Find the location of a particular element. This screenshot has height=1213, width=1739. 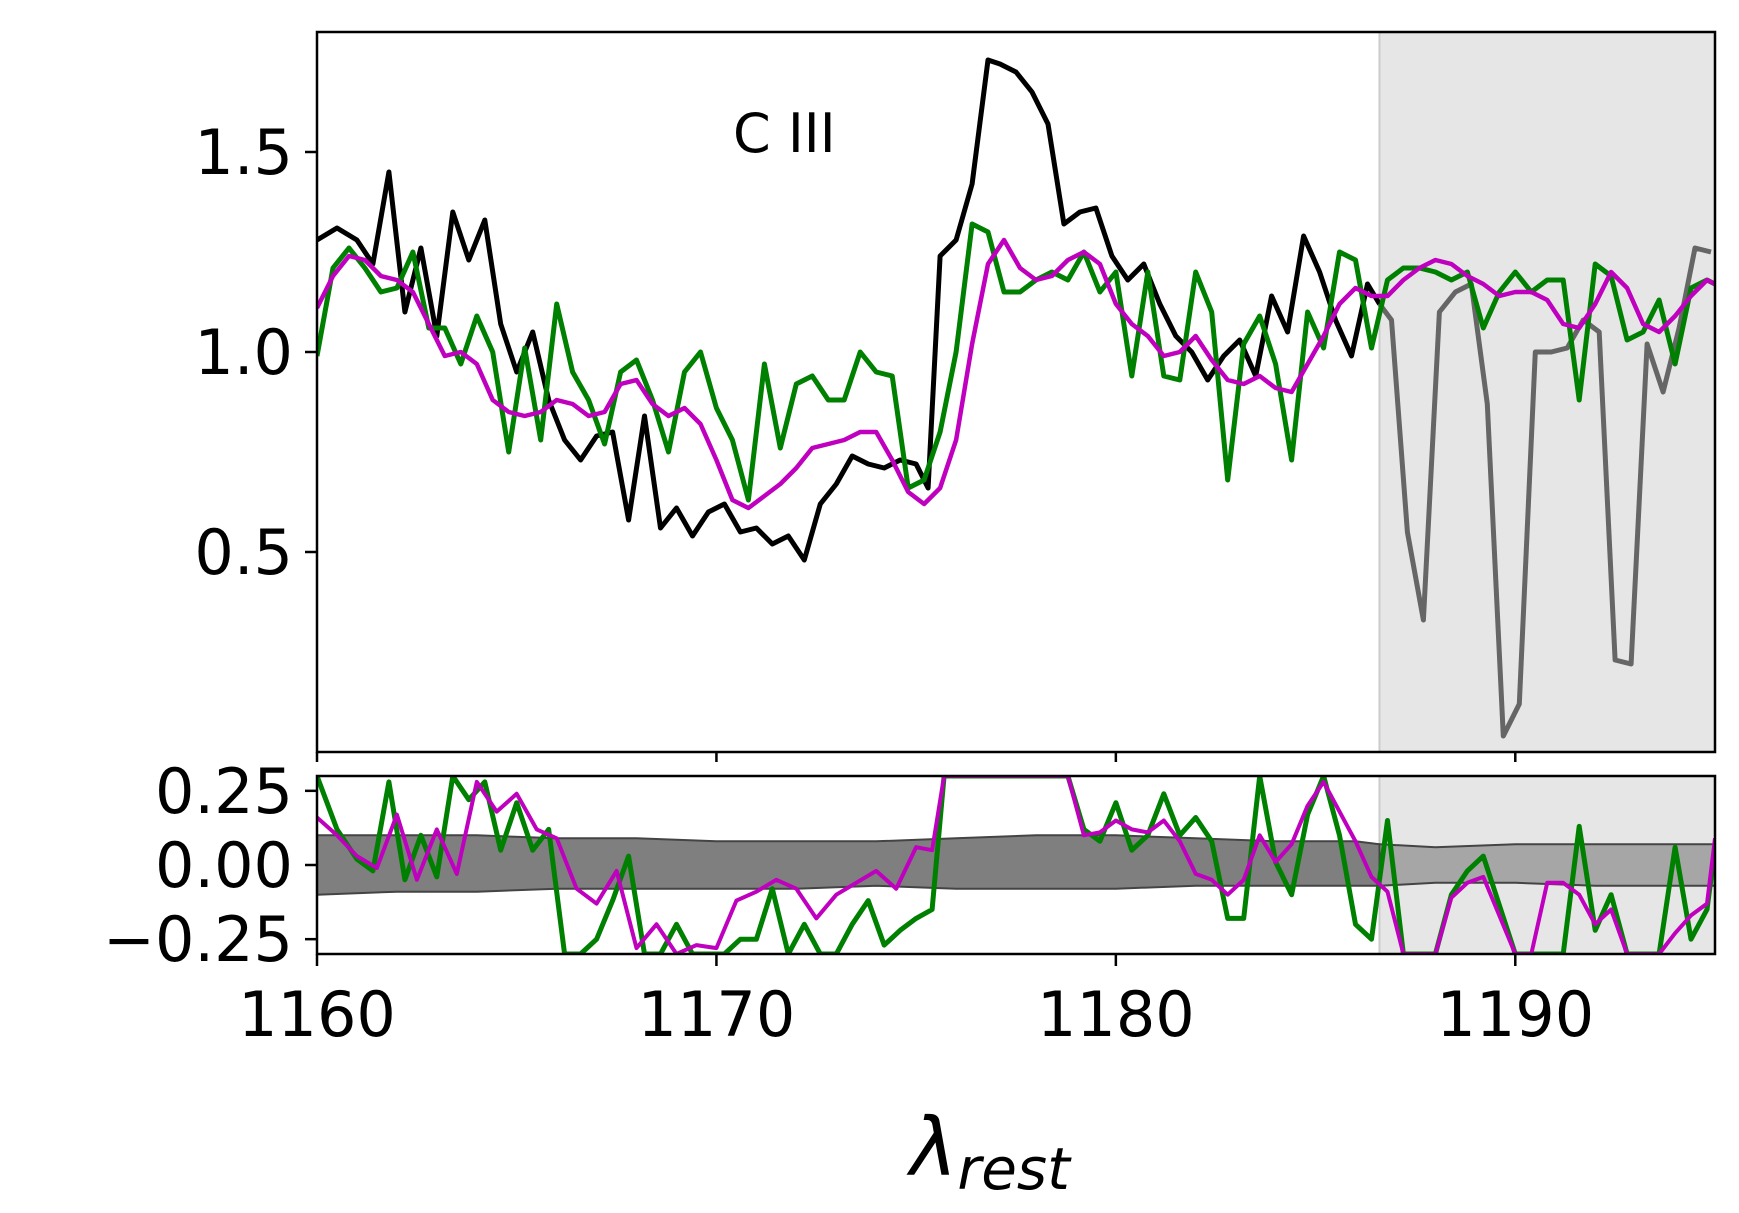

bottom-y-tick-label: −0.25 is located at coordinates (198, 939).